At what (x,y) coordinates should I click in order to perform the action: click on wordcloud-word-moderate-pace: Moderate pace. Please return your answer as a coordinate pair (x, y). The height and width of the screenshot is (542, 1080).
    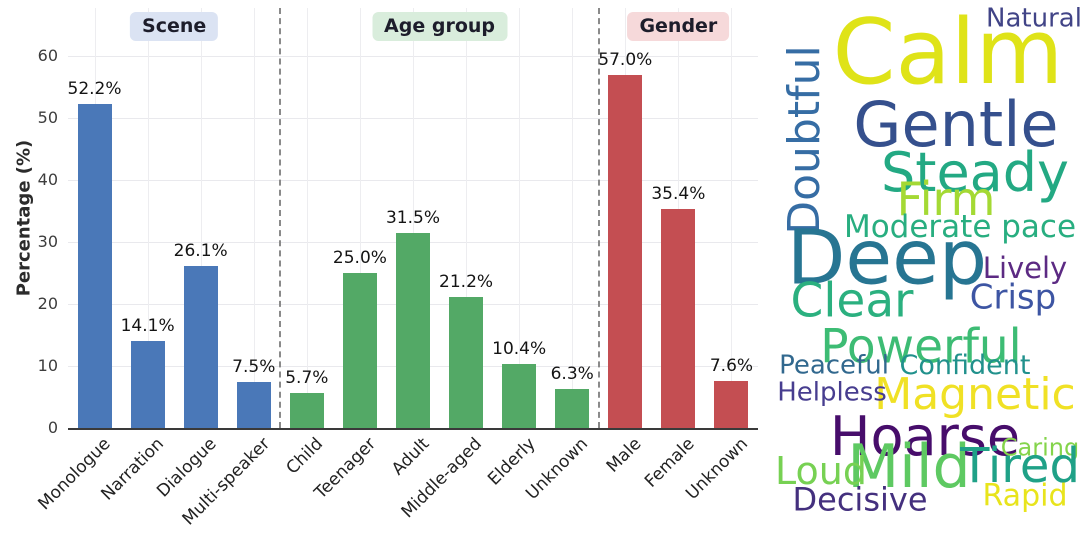
    Looking at the image, I should click on (960, 226).